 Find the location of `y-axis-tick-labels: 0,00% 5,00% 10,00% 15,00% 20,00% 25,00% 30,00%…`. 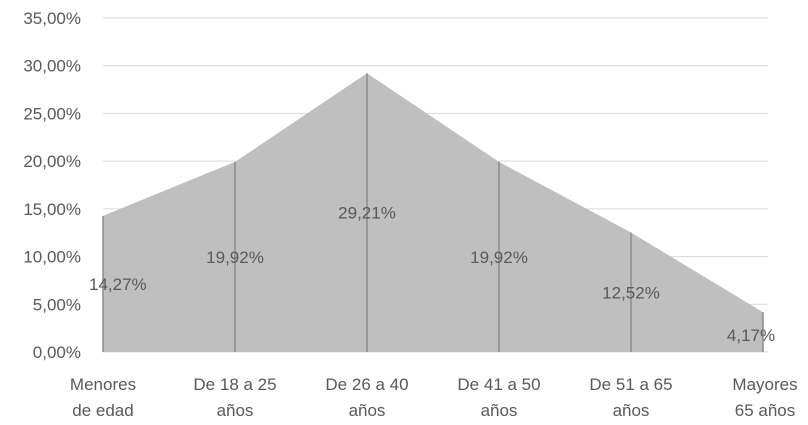

y-axis-tick-labels: 0,00% 5,00% 10,00% 15,00% 20,00% 25,00% 30,00%… is located at coordinates (52, 185).